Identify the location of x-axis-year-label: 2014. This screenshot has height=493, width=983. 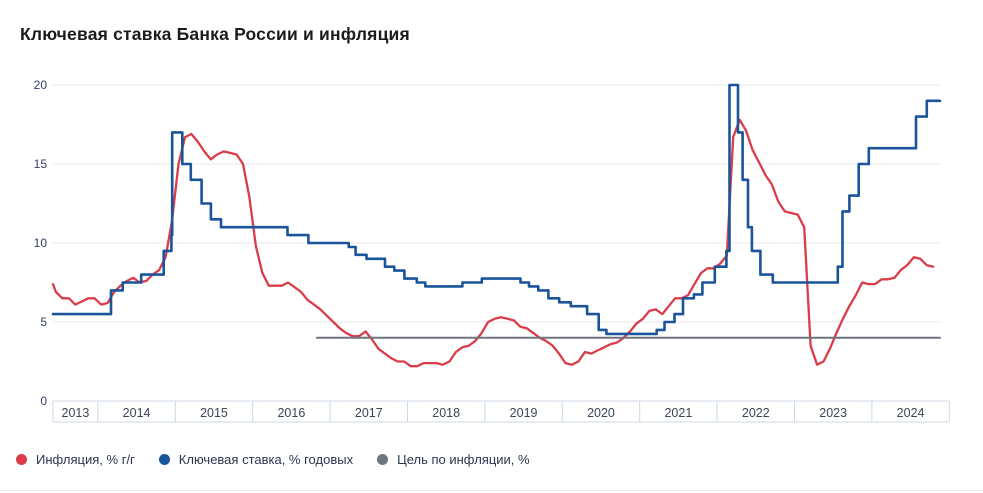
(137, 413).